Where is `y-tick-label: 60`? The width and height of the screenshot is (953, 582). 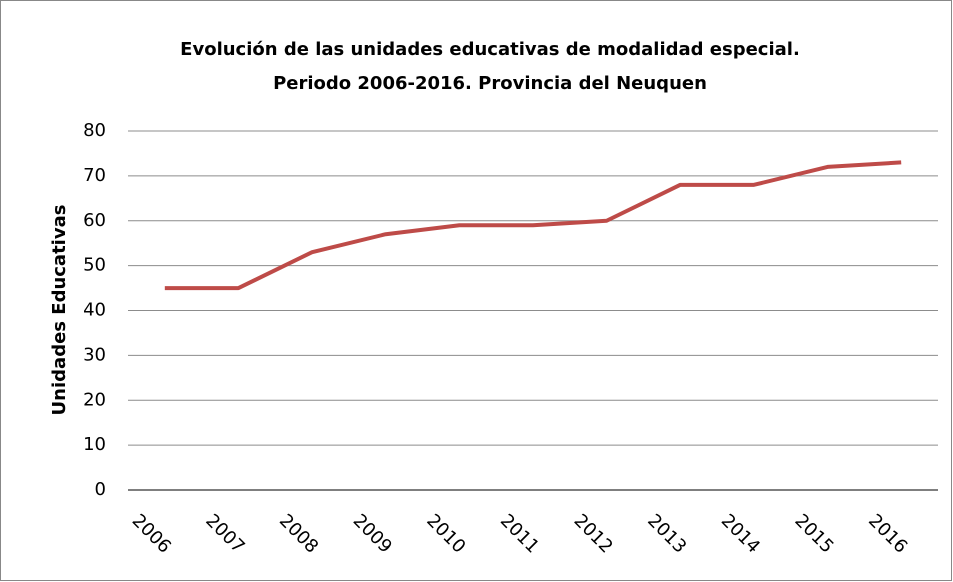
y-tick-label: 60 is located at coordinates (94, 220).